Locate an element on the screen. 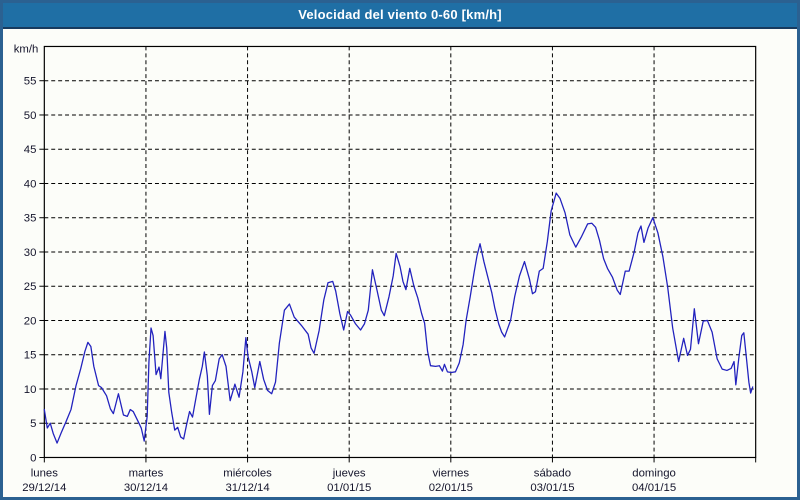 The image size is (800, 500). x-tick-date-label: 29/12/14 is located at coordinates (44, 488).